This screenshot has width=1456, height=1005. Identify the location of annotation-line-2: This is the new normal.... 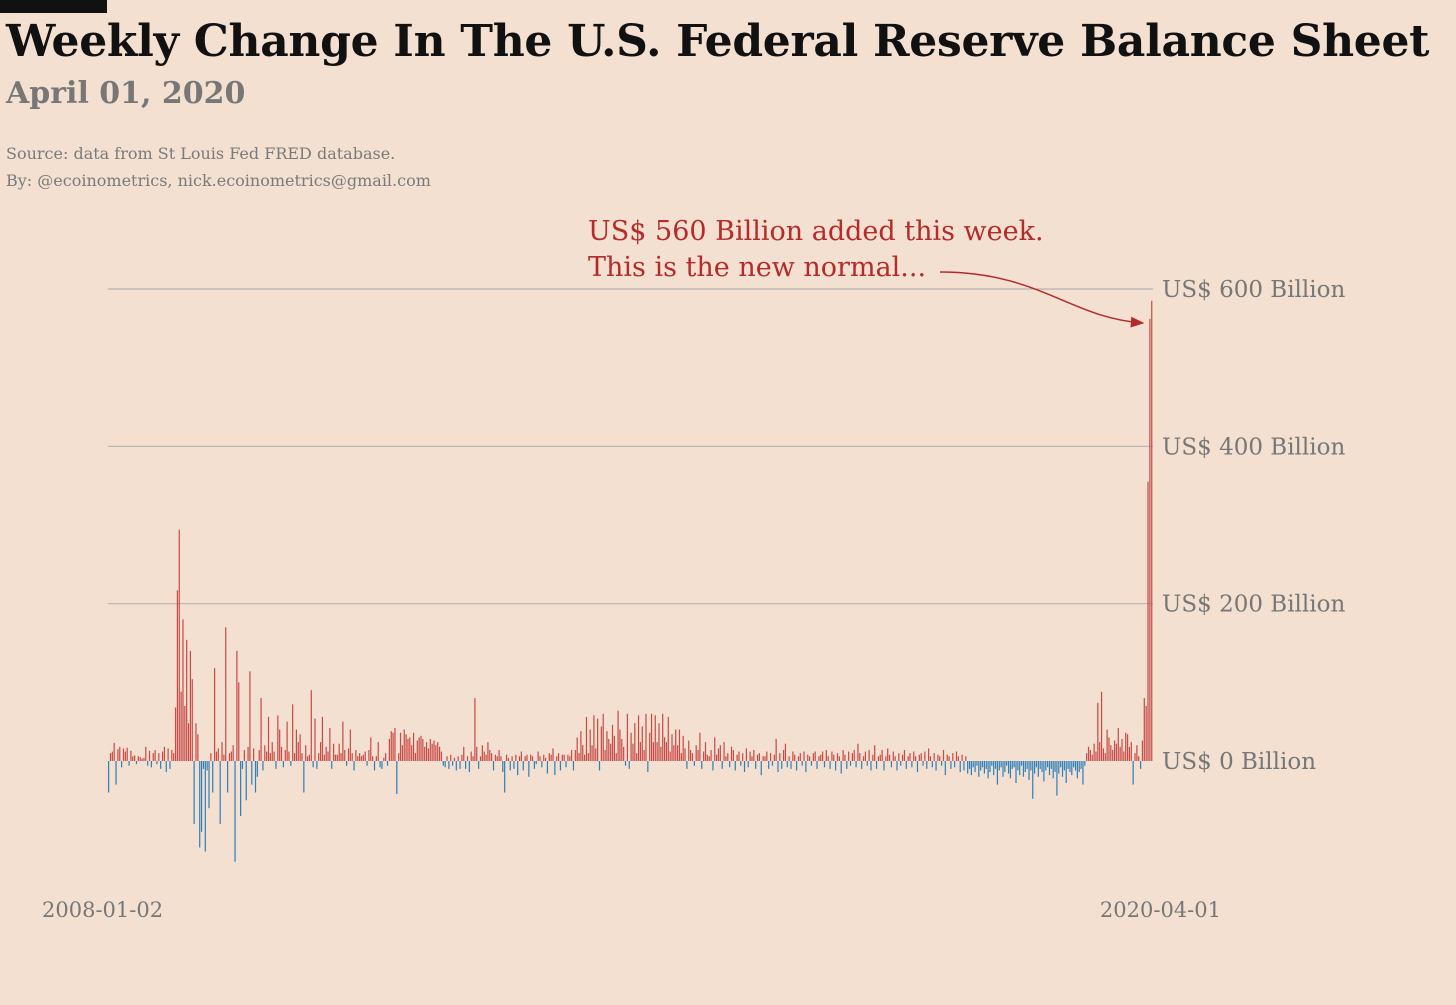
(757, 267).